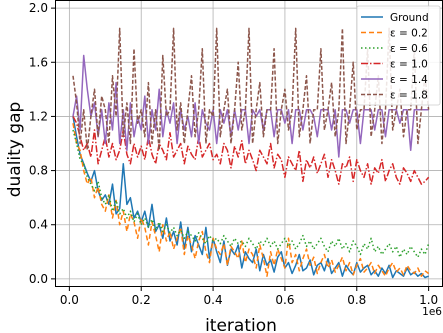 The height and width of the screenshot is (333, 443). Describe the element at coordinates (38, 171) in the screenshot. I see `y-tick-label: 0.8` at that location.